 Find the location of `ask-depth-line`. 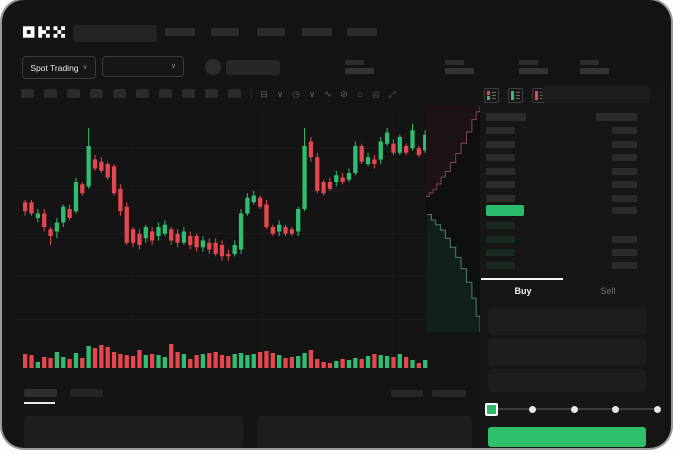

ask-depth-line is located at coordinates (453, 151).